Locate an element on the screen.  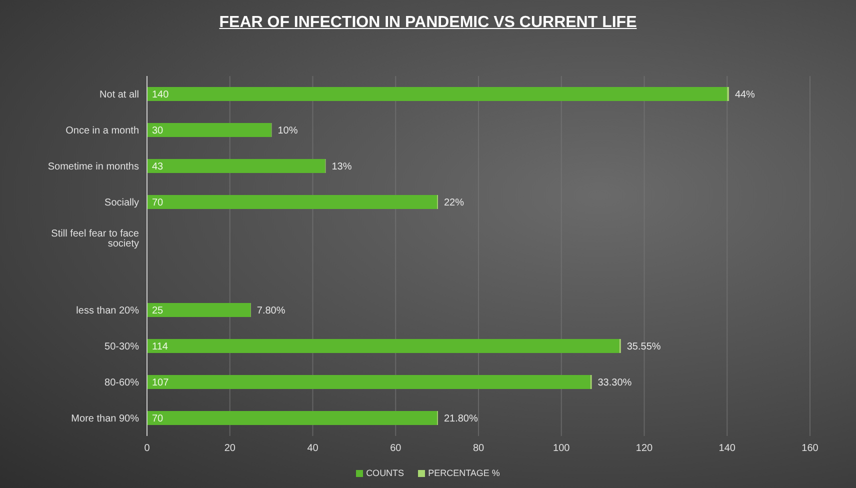
data-label: 10% is located at coordinates (288, 131).